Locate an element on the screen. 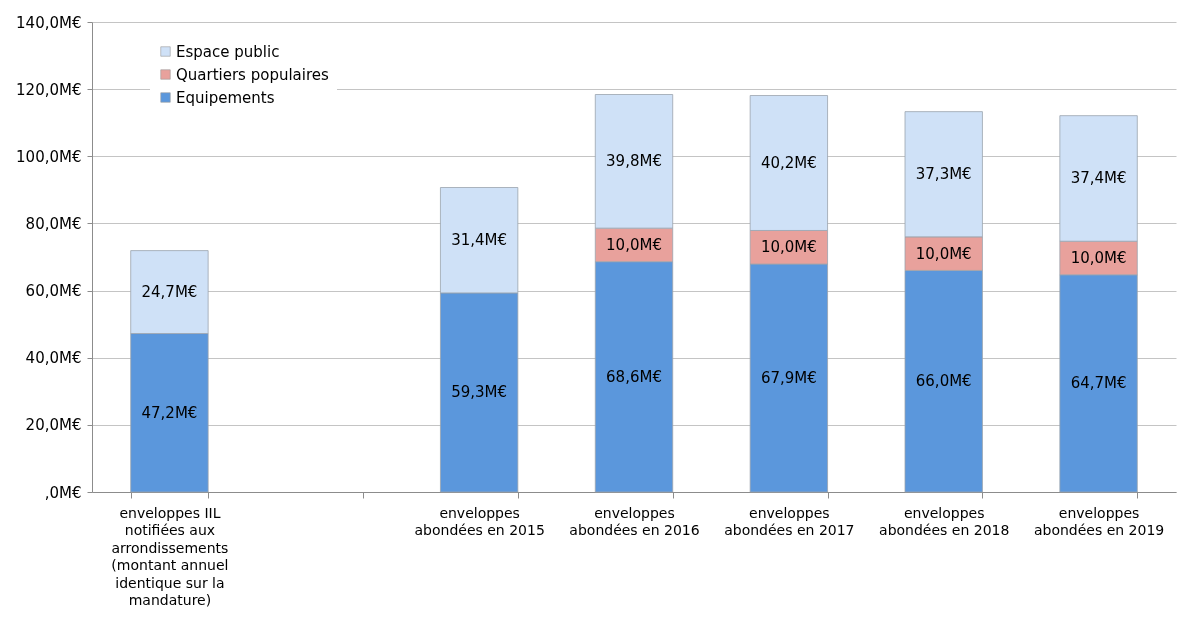 The image size is (1184, 629). data-label: 47,2M€ is located at coordinates (169, 412).